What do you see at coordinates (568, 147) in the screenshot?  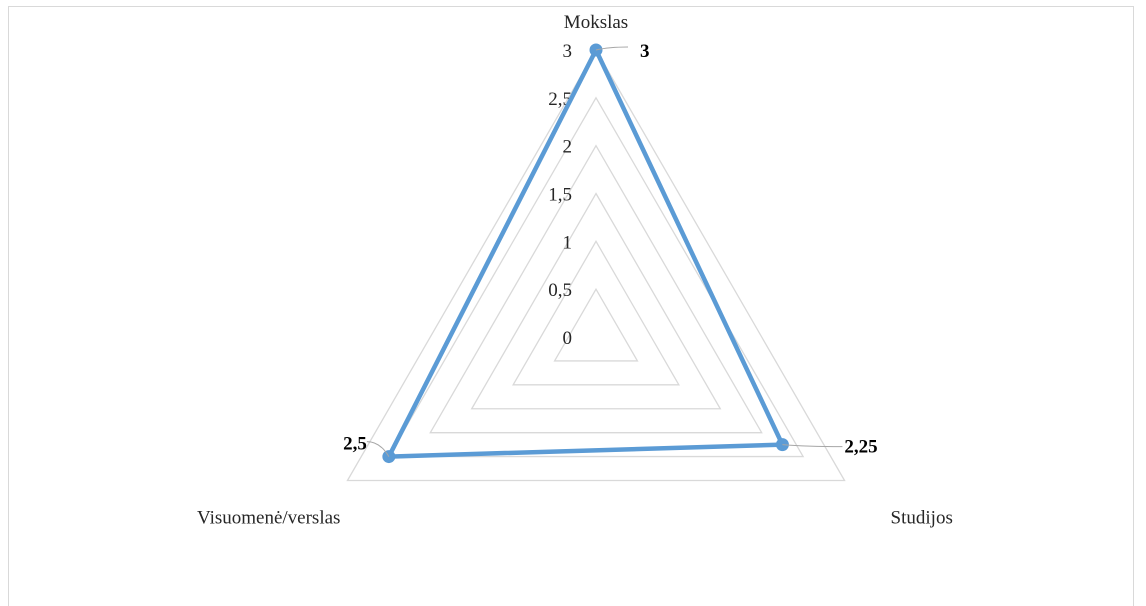 I see `radial-tick-label: 2` at bounding box center [568, 147].